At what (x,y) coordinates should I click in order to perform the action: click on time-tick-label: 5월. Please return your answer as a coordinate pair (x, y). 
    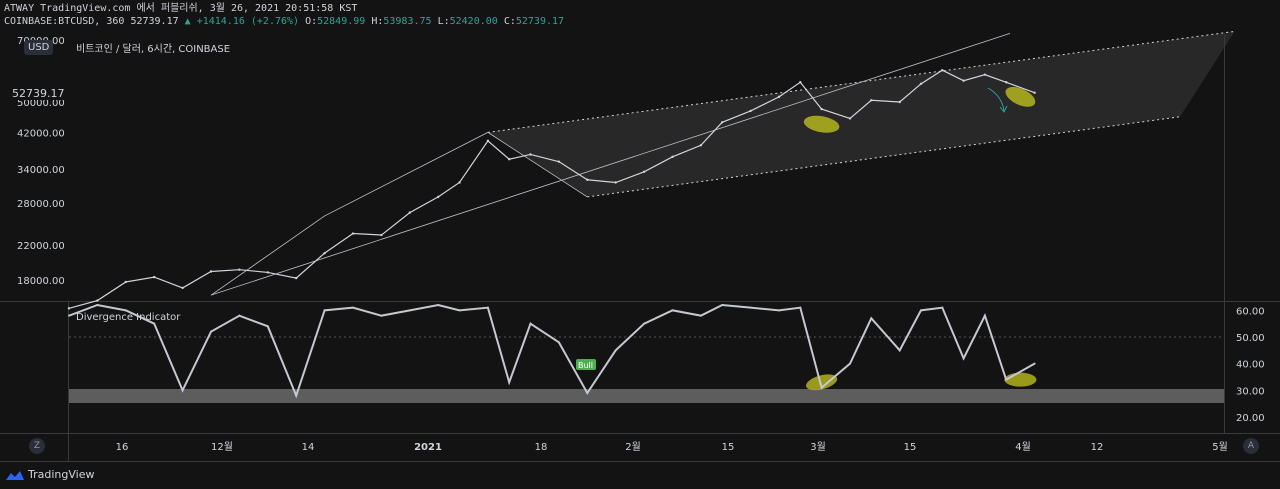
    Looking at the image, I should click on (1220, 447).